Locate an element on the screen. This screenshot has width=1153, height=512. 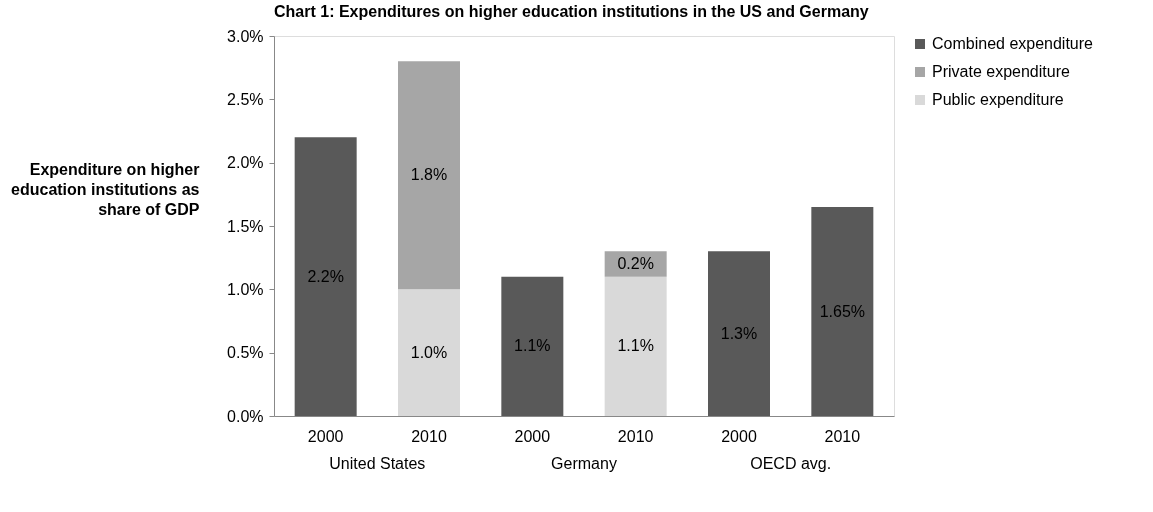
data-label: 1.65% is located at coordinates (842, 311).